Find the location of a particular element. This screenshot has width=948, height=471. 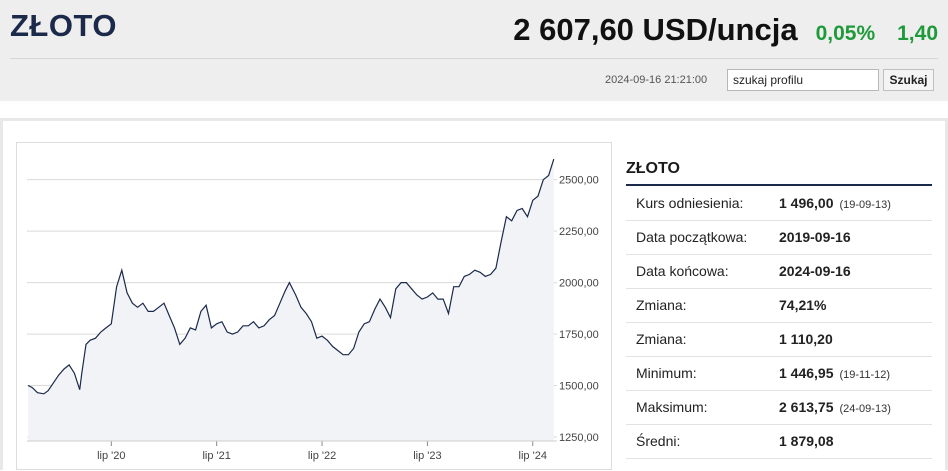

info-row: Minimum: 1 446,95 (19-11-12) is located at coordinates (779, 373).